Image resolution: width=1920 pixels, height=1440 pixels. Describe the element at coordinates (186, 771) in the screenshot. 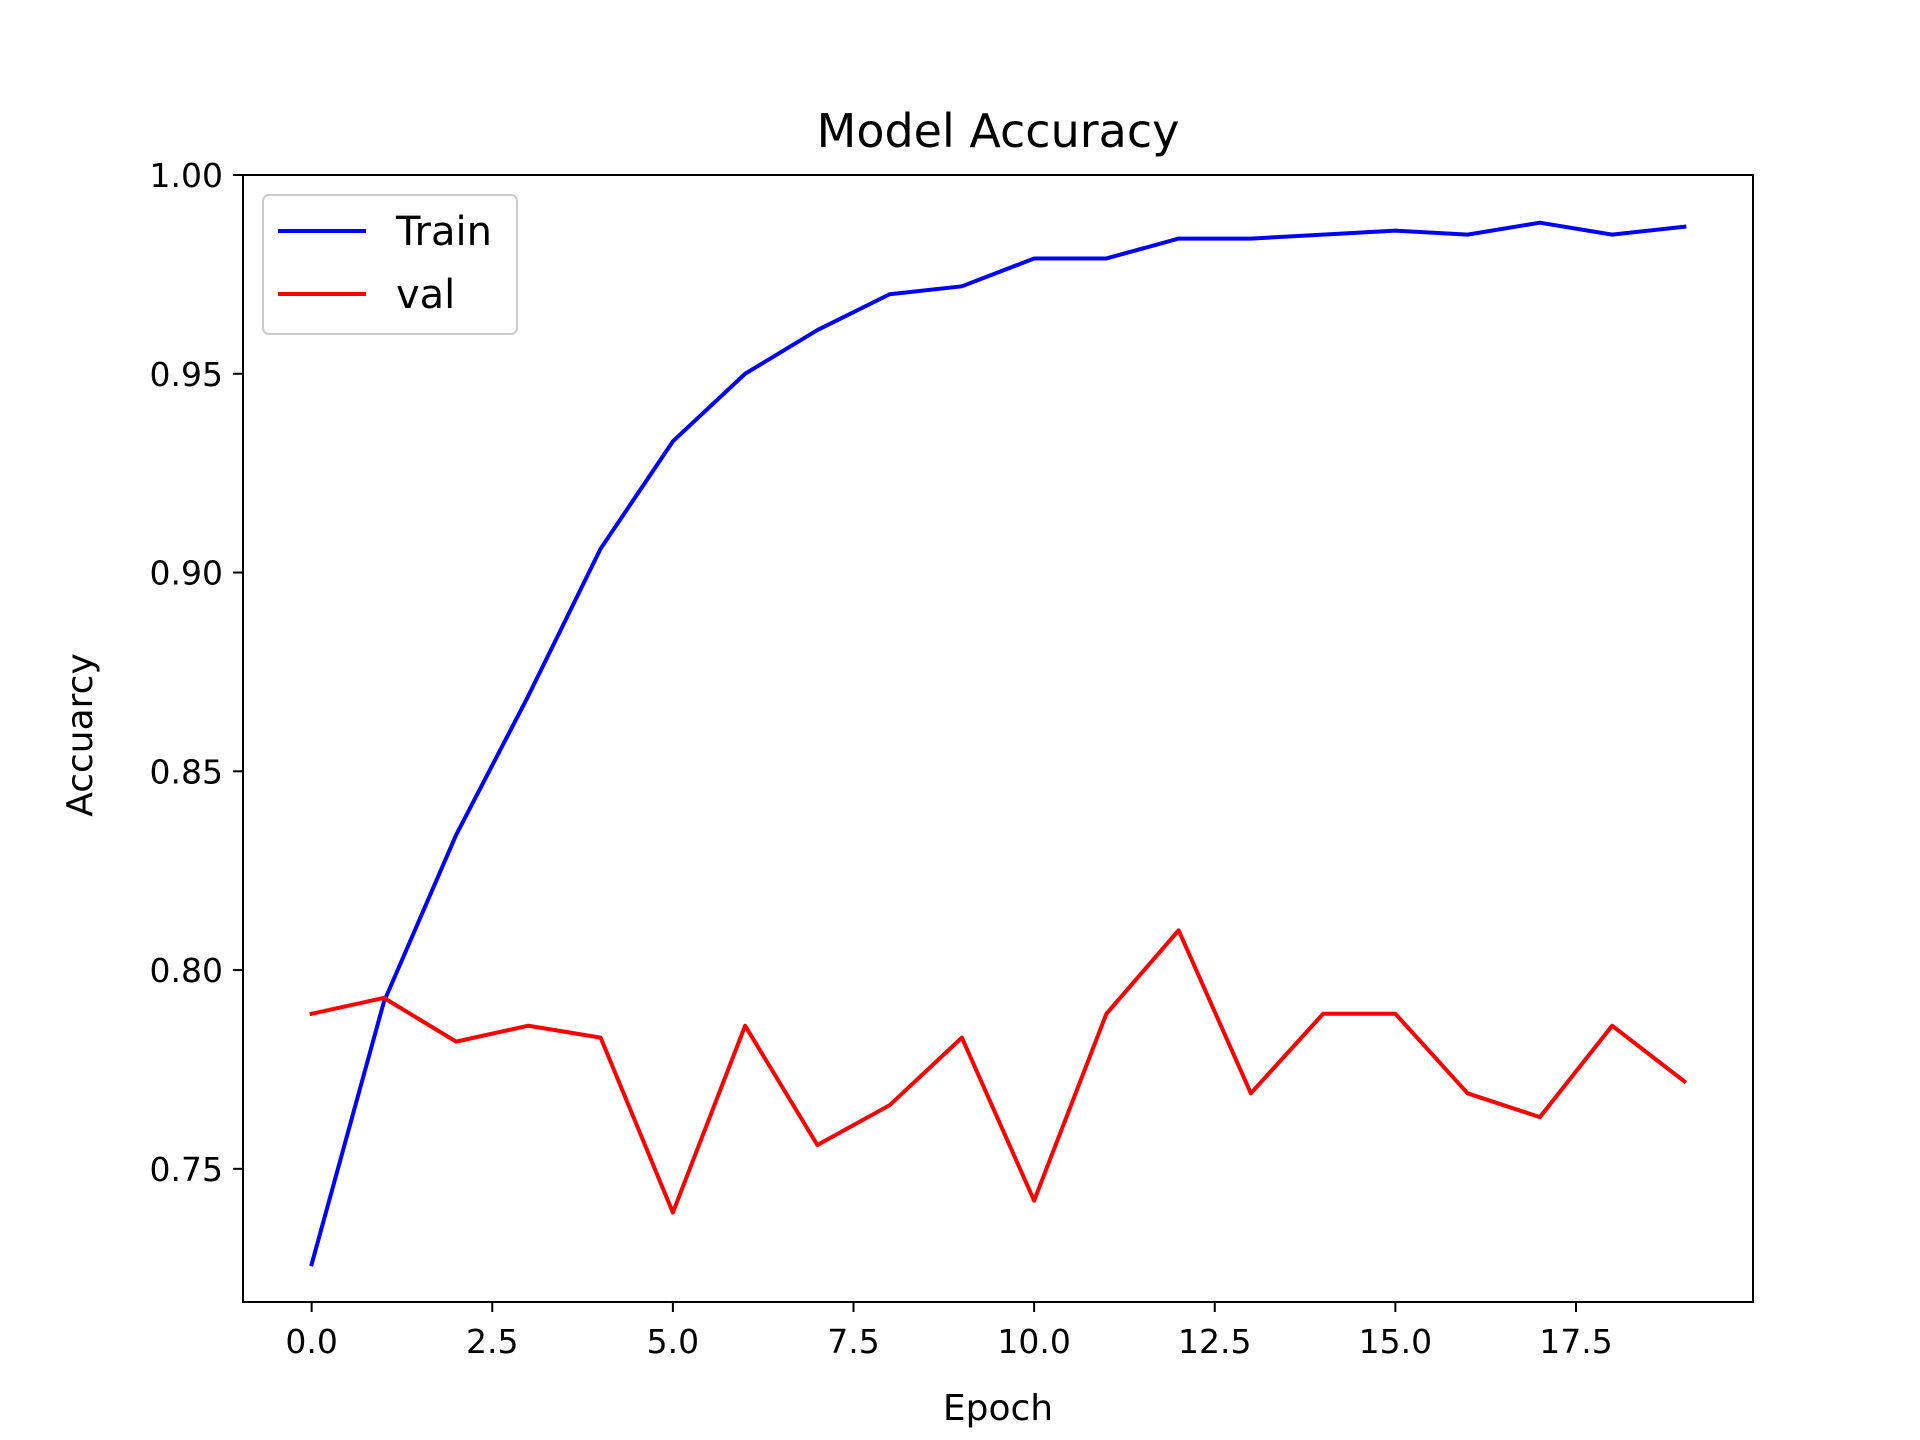

I see `y-tick-label: 0.85` at that location.